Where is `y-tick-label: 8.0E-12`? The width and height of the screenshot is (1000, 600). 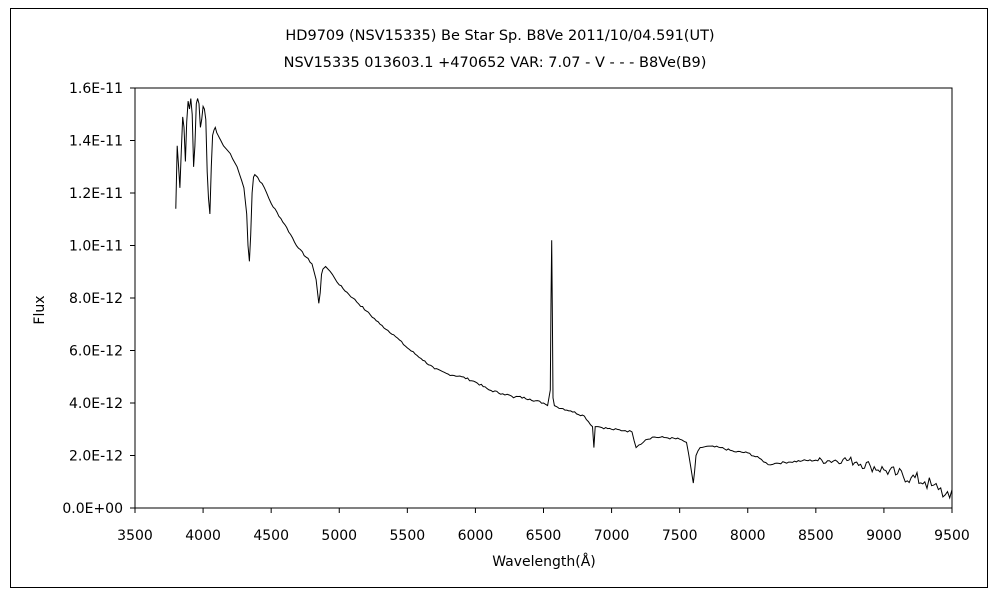 y-tick-label: 8.0E-12 is located at coordinates (96, 299).